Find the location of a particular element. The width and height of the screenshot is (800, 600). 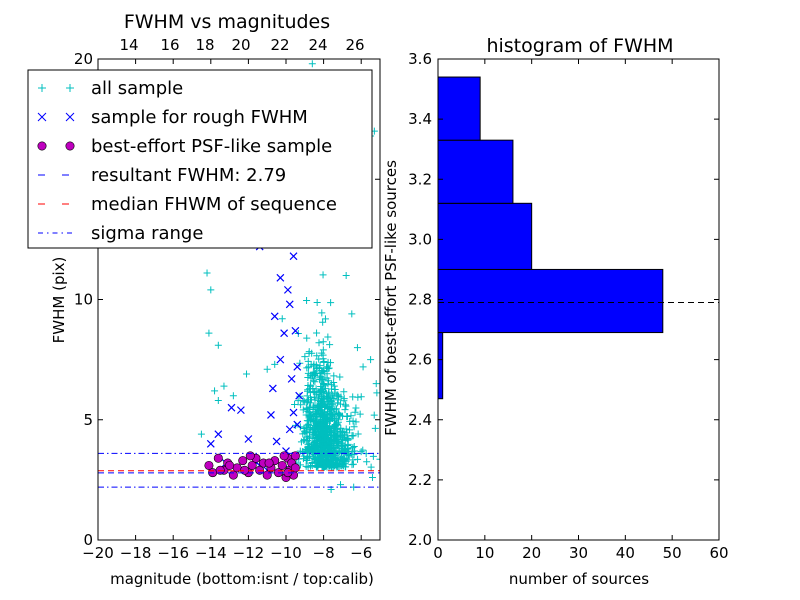

scatter-x-label: magnitude (bottom:isnt / top:calib) is located at coordinates (242, 579).